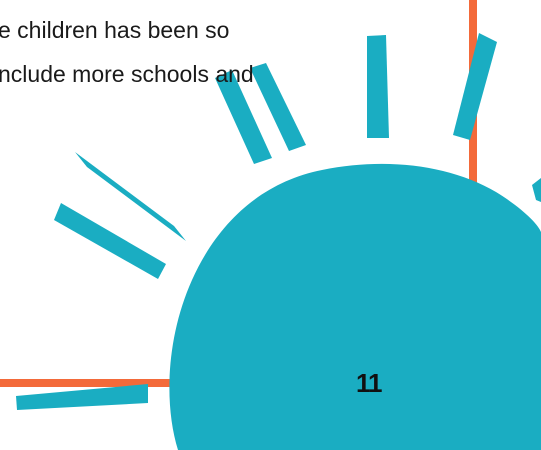  Describe the element at coordinates (369, 383) in the screenshot. I see `page-number: 11` at that location.